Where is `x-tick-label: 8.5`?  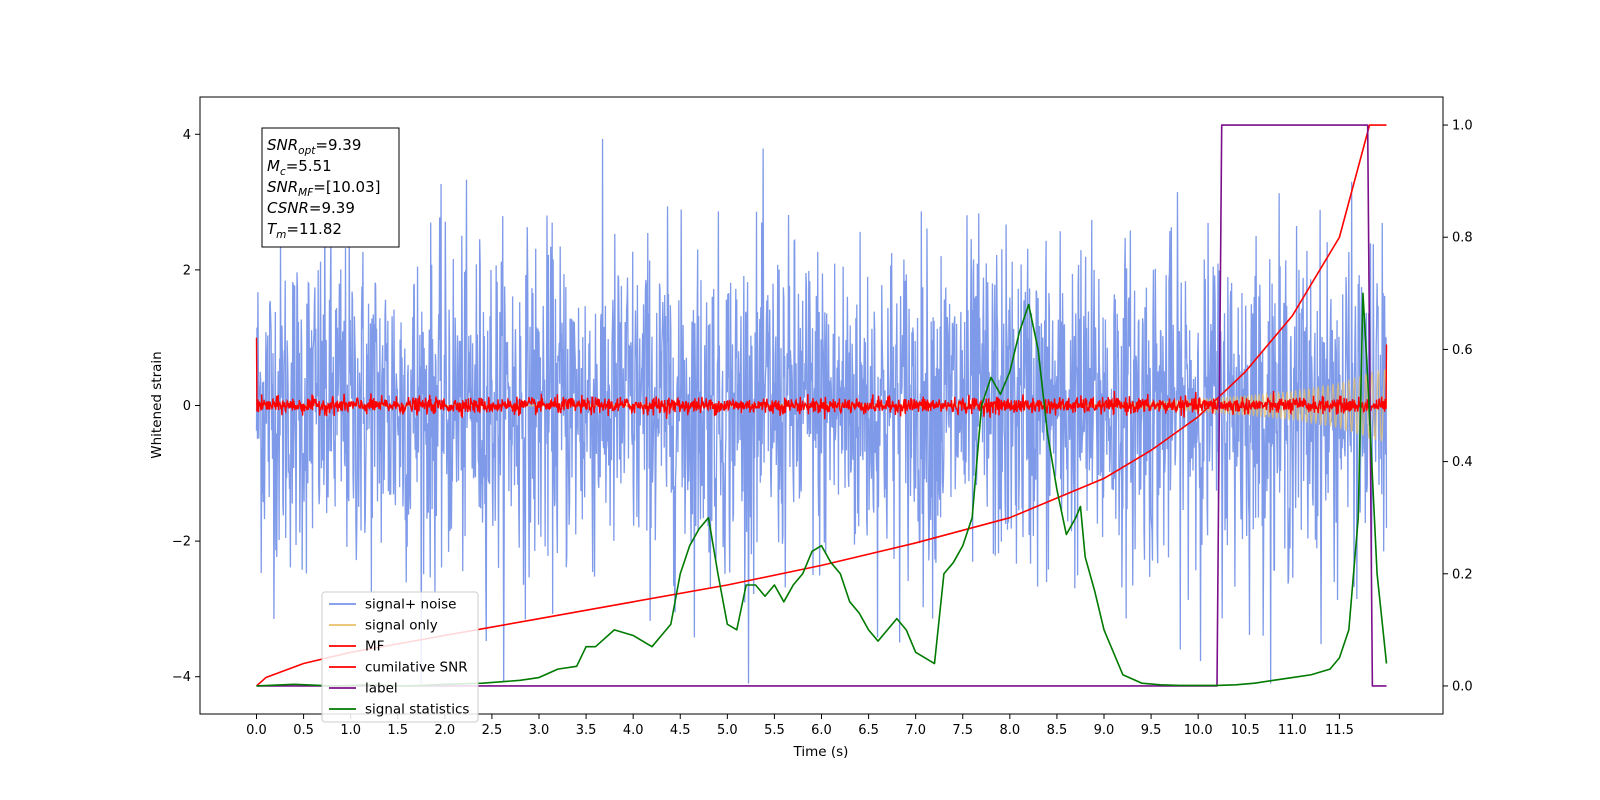
x-tick-label: 8.5 is located at coordinates (1057, 730).